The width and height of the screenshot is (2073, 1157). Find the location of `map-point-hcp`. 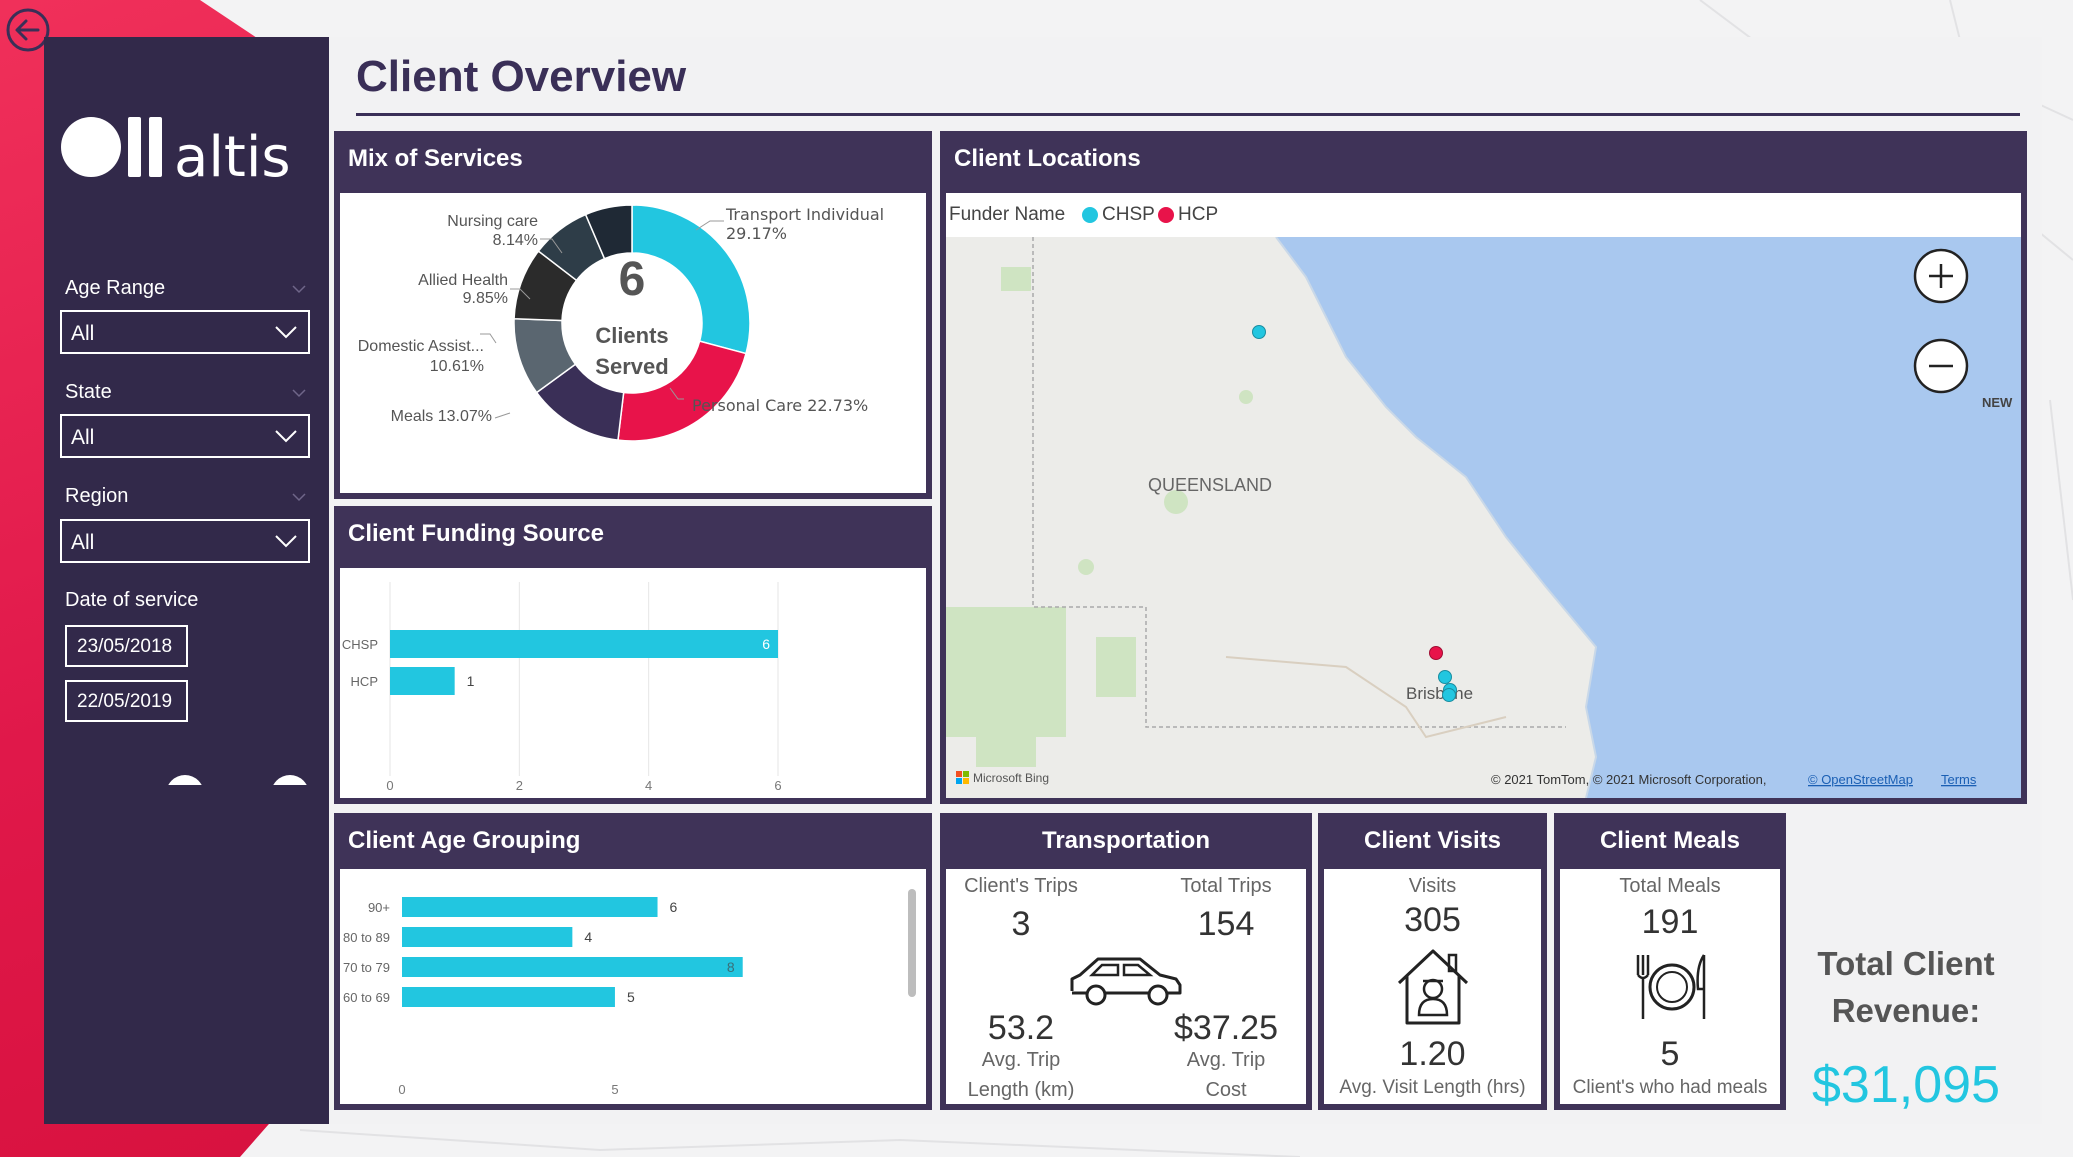

map-point-hcp is located at coordinates (1436, 653).